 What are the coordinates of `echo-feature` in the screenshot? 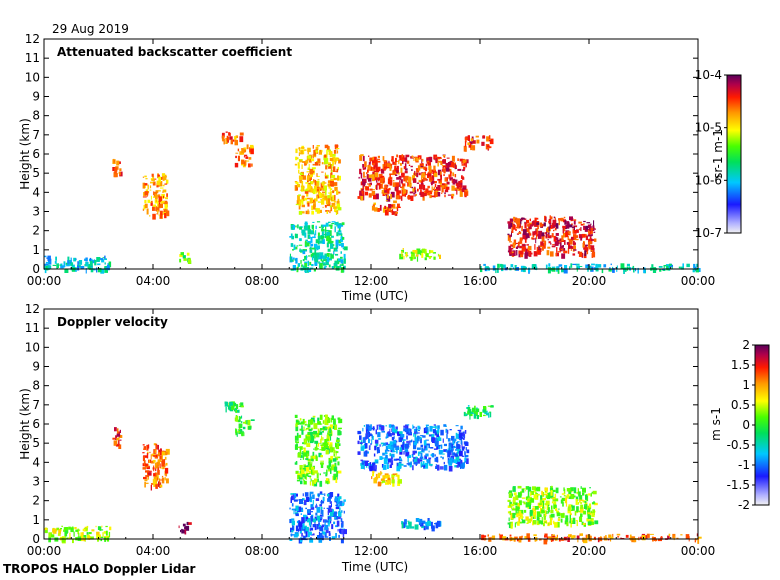 It's located at (478, 412).